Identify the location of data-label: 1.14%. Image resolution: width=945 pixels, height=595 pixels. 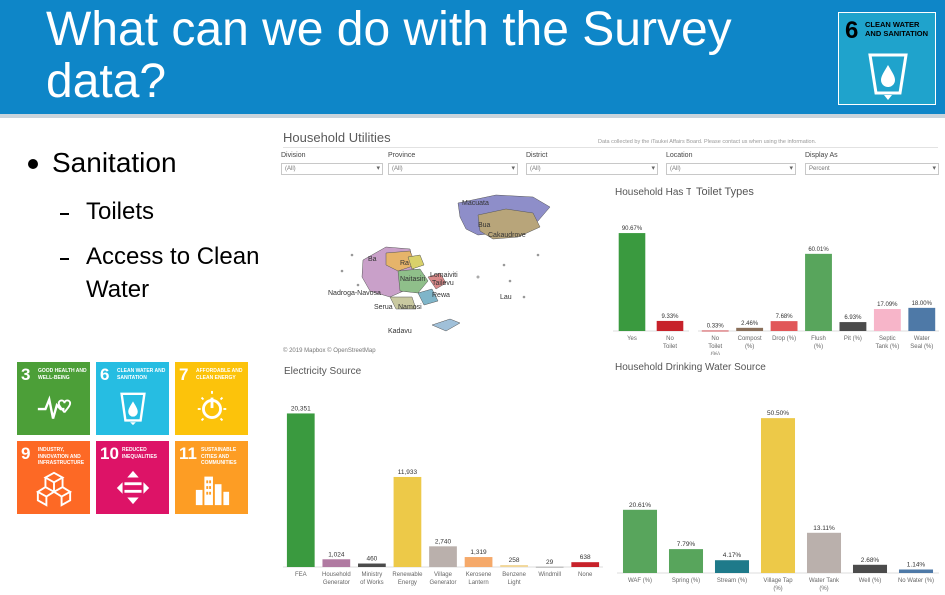
(916, 565).